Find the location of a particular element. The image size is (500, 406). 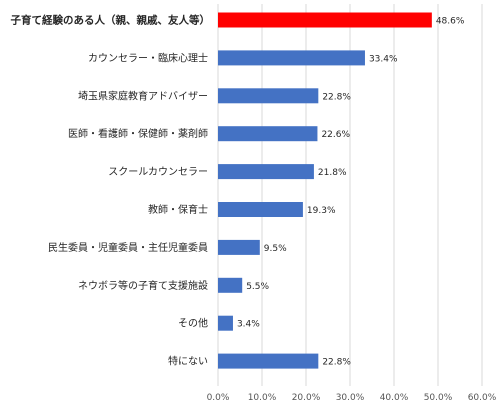

category-label: カウンセラー・臨床心理士 is located at coordinates (148, 57).